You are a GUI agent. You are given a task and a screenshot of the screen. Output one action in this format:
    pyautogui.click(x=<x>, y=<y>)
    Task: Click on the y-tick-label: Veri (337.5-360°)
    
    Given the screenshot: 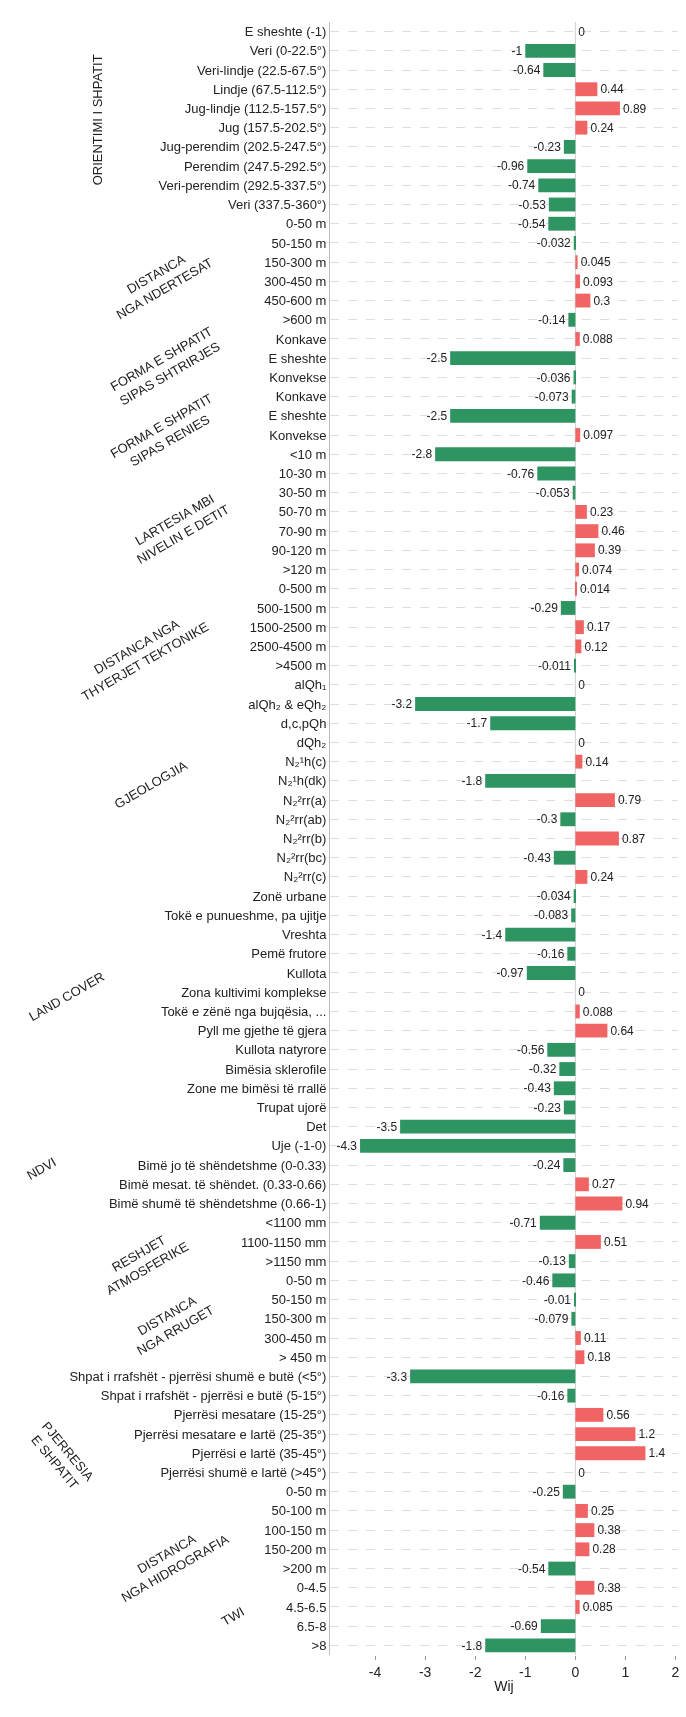 What is the action you would take?
    pyautogui.click(x=277, y=205)
    